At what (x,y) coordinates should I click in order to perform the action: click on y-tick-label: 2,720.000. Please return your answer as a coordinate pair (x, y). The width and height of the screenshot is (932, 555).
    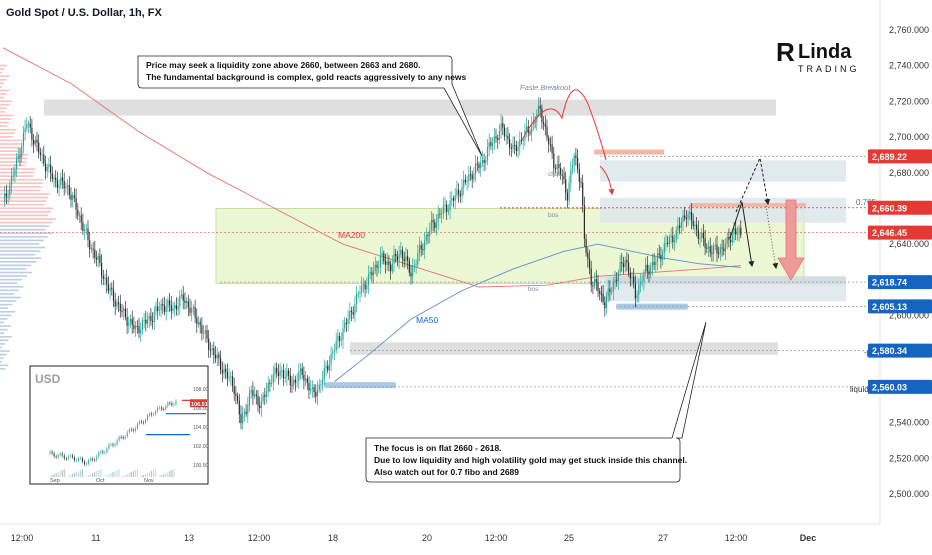
    Looking at the image, I should click on (909, 101).